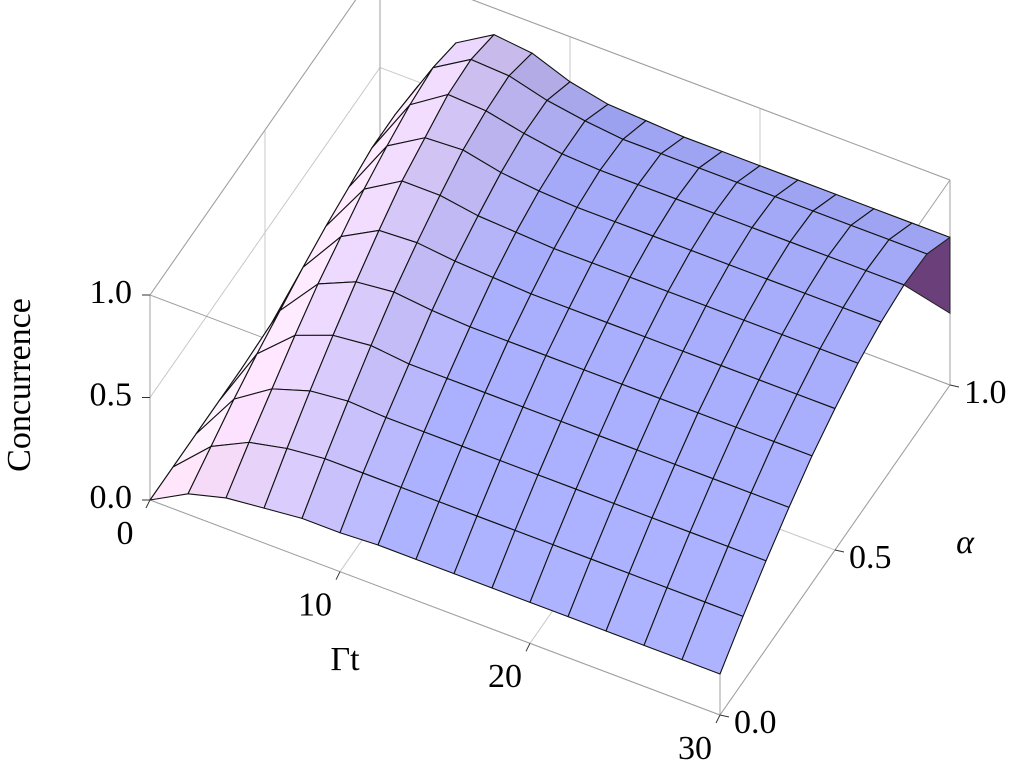 The image size is (1024, 768). I want to click on surface-cell, so click(712, 638).